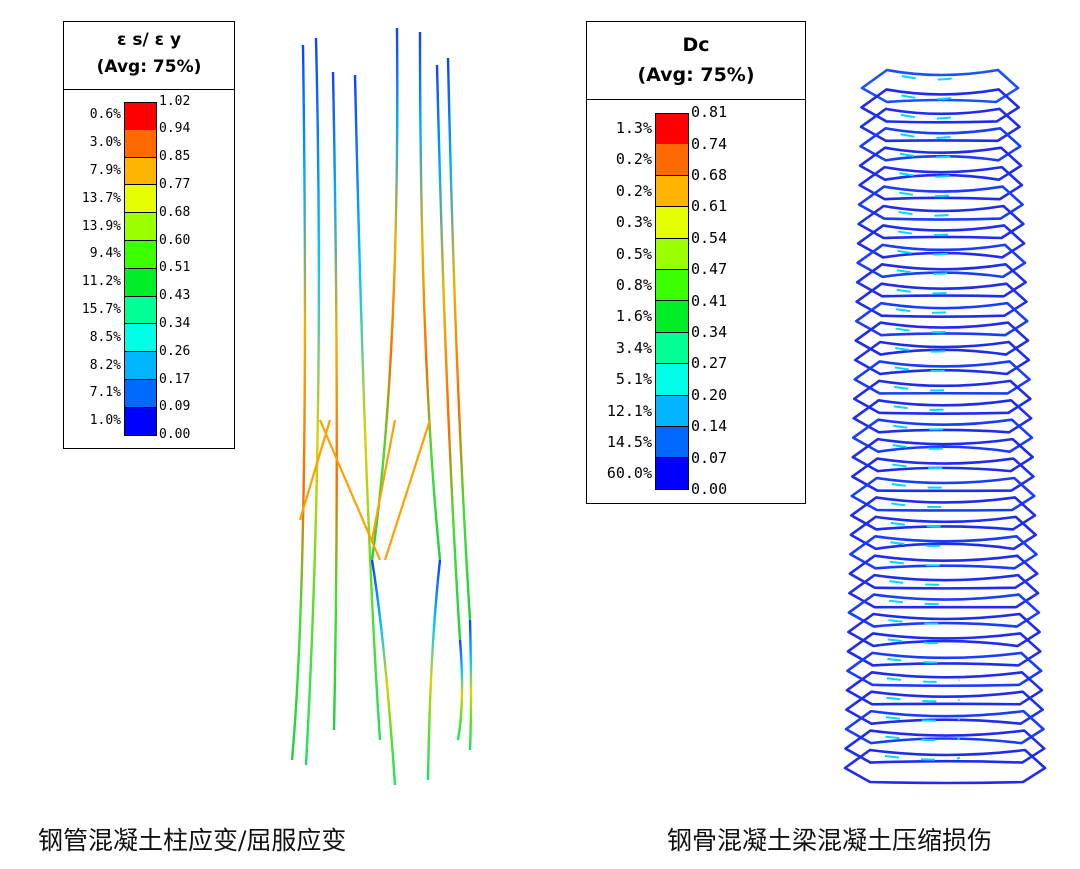 The width and height of the screenshot is (1080, 869). What do you see at coordinates (629, 410) in the screenshot?
I see `legend-percent: 12.1%` at bounding box center [629, 410].